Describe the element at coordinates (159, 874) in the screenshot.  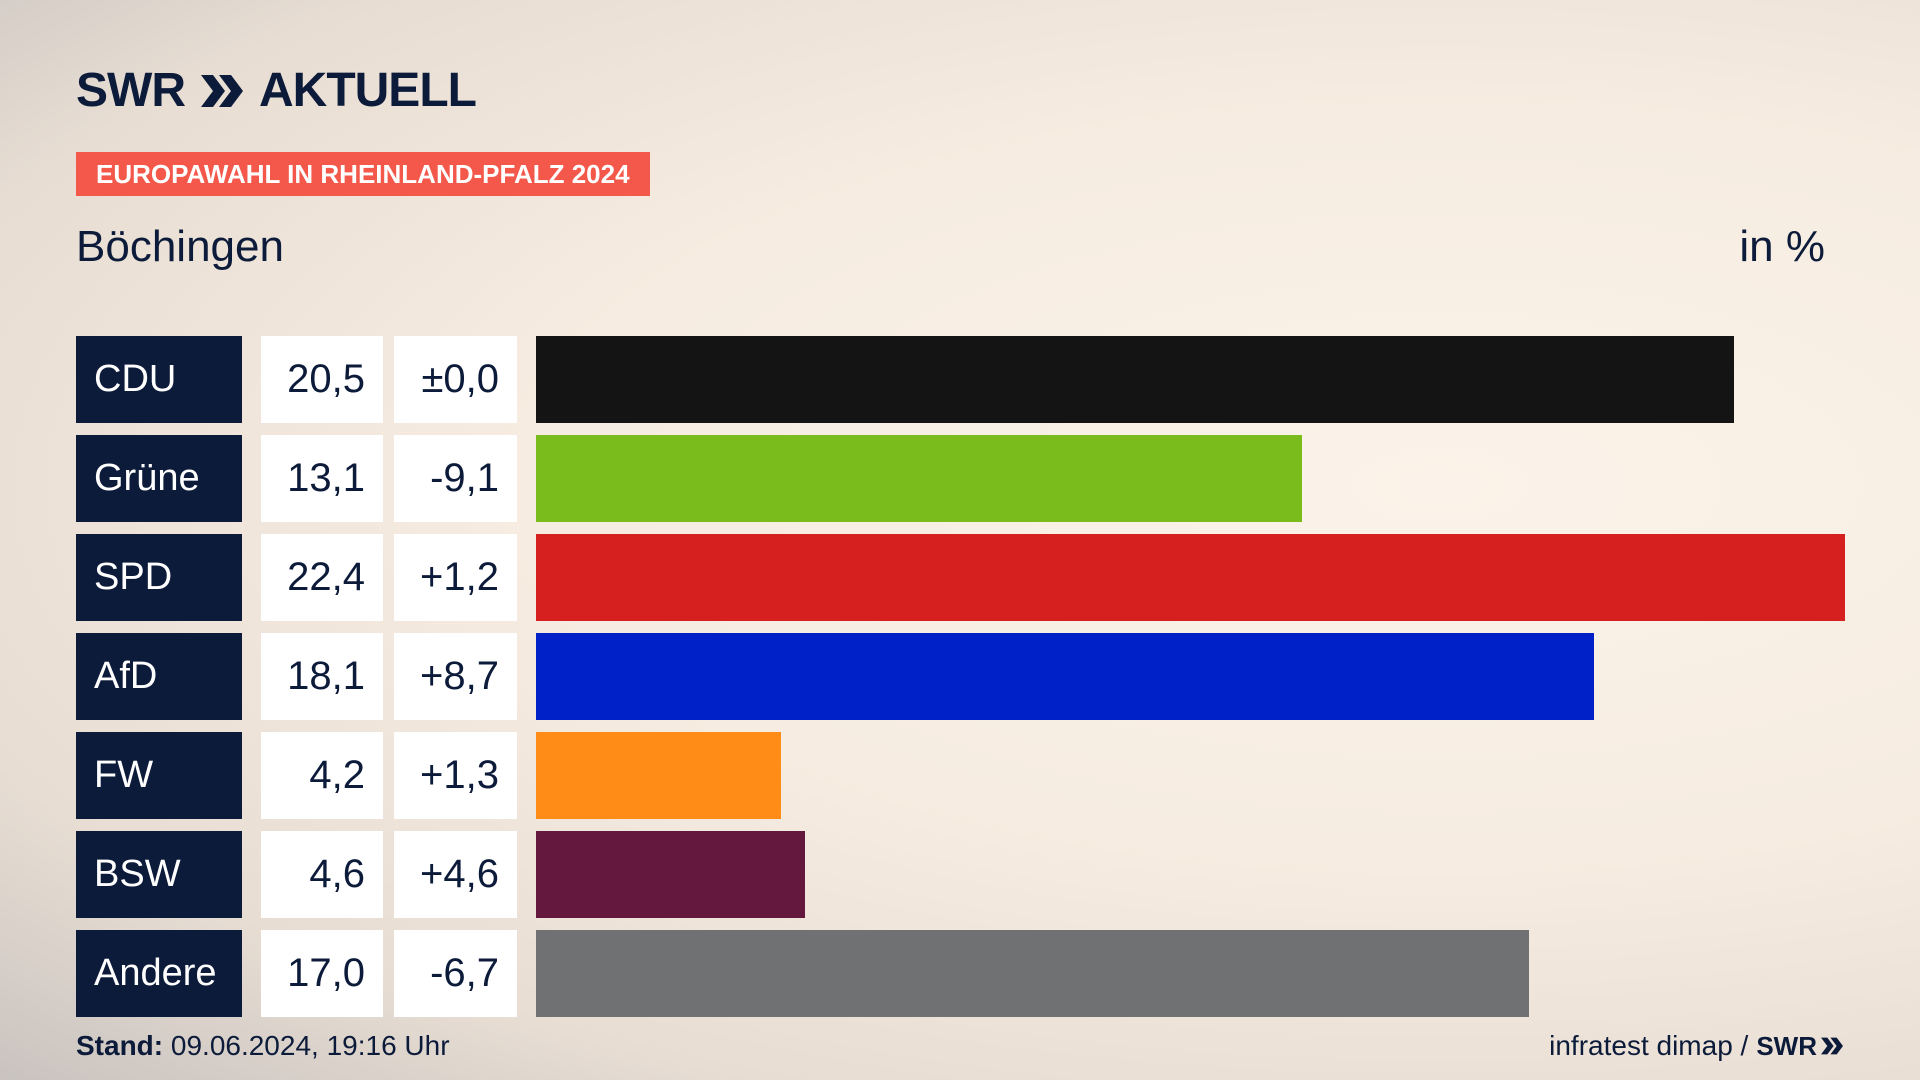
I see `party-label: BSW` at that location.